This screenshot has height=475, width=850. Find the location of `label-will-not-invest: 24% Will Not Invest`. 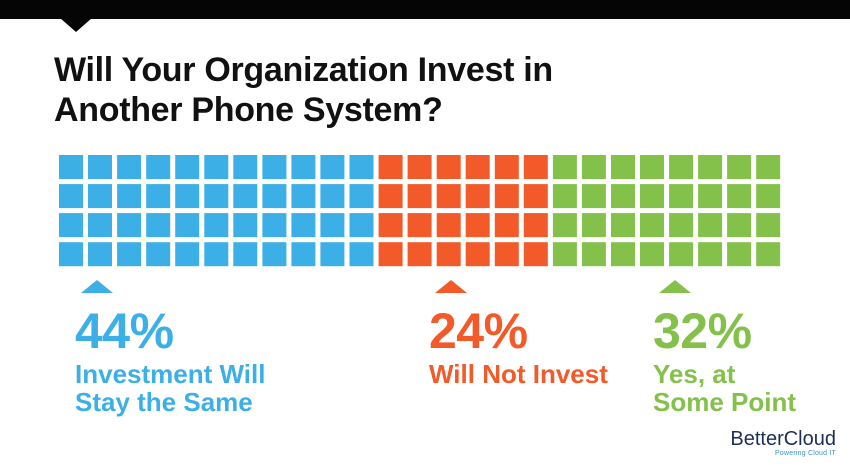

label-will-not-invest: 24% Will Not Invest is located at coordinates (559, 334).